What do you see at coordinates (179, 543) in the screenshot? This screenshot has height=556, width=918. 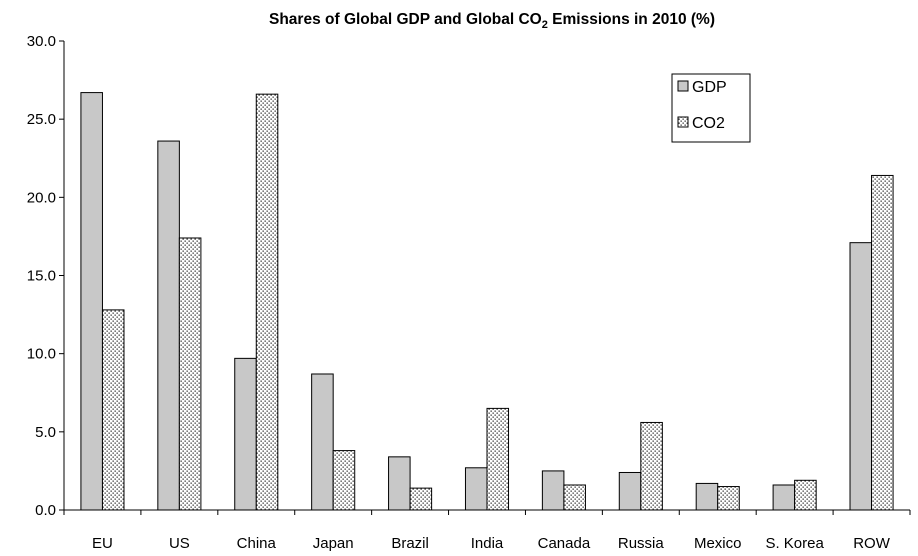 I see `x-tick-label: US` at bounding box center [179, 543].